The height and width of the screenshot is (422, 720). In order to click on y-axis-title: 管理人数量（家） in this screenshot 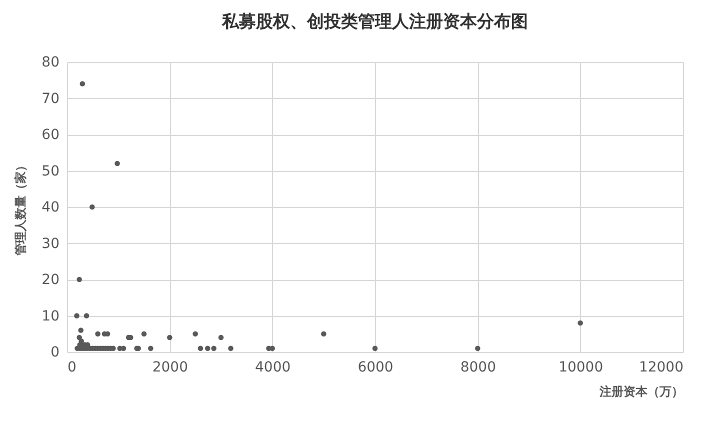, I will do `click(21, 208)`.